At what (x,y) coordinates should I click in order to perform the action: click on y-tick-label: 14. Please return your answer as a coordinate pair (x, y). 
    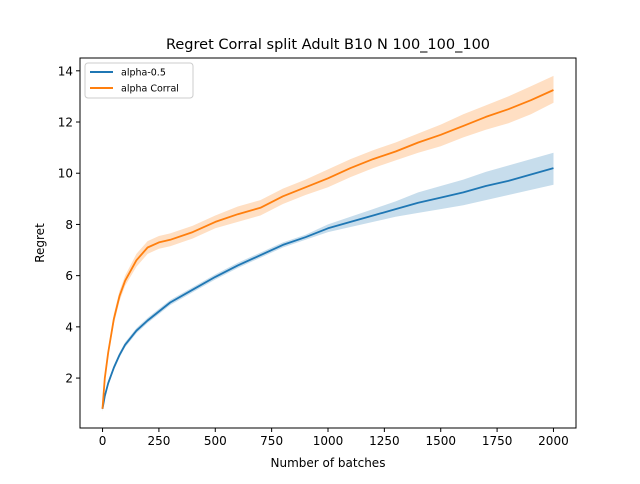
    Looking at the image, I should click on (65, 71).